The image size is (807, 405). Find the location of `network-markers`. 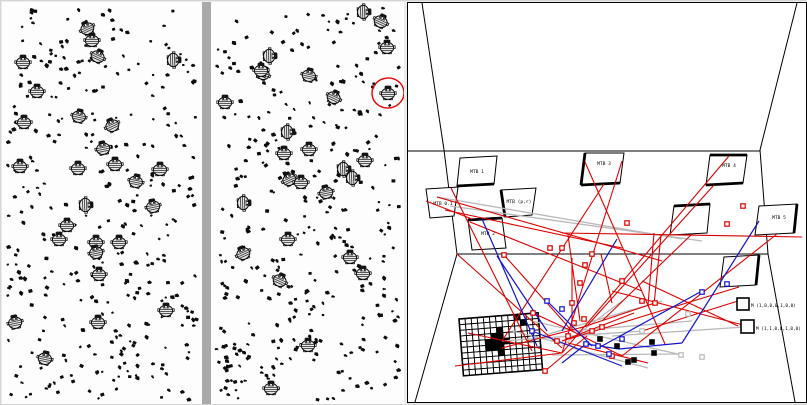

network-markers is located at coordinates (623, 288).